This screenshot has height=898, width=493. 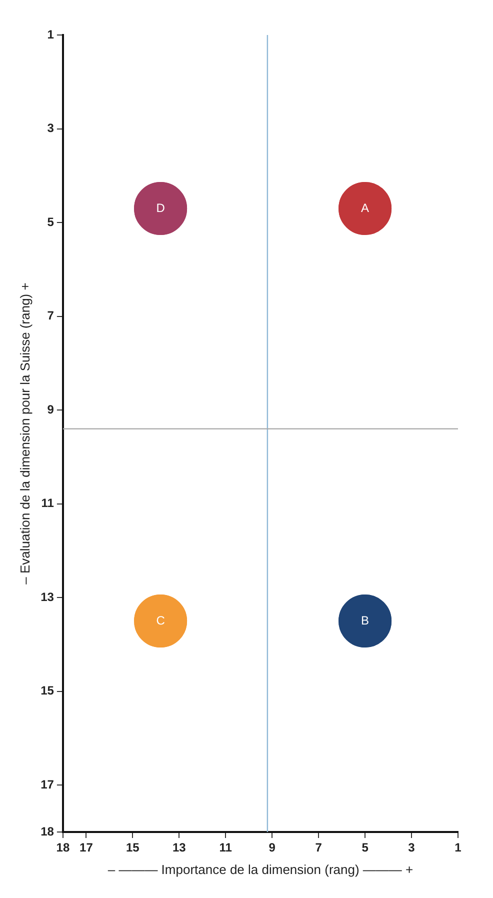 What do you see at coordinates (24, 433) in the screenshot?
I see `y-axis-title: – Evaluation de la dimension pour la Suisse (rang) +` at bounding box center [24, 433].